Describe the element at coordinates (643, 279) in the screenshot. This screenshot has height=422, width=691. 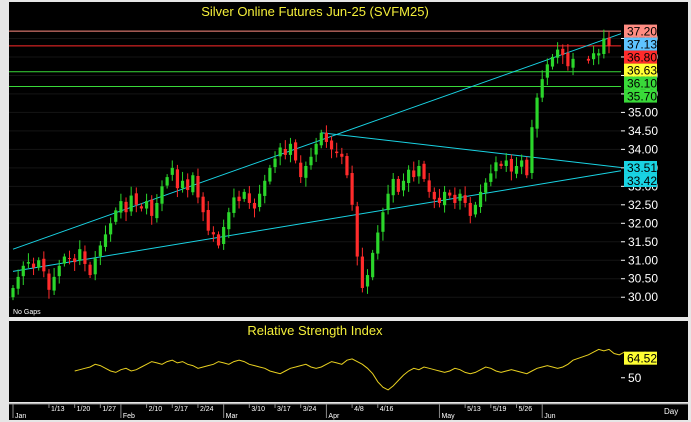
I see `price-tick-label: 30.50` at that location.